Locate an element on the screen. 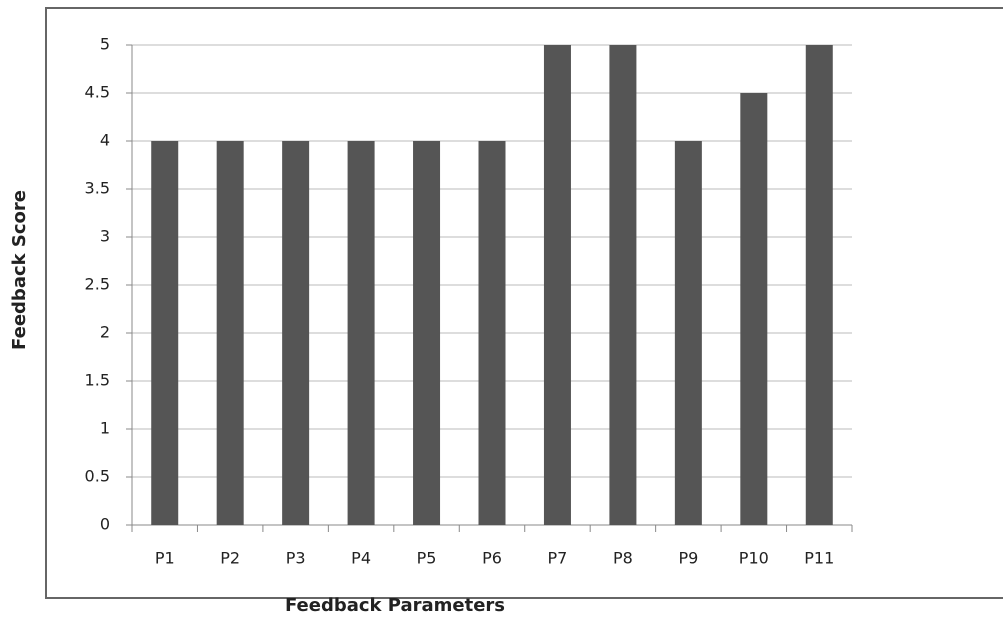  x-tick-label: P6 is located at coordinates (492, 558).